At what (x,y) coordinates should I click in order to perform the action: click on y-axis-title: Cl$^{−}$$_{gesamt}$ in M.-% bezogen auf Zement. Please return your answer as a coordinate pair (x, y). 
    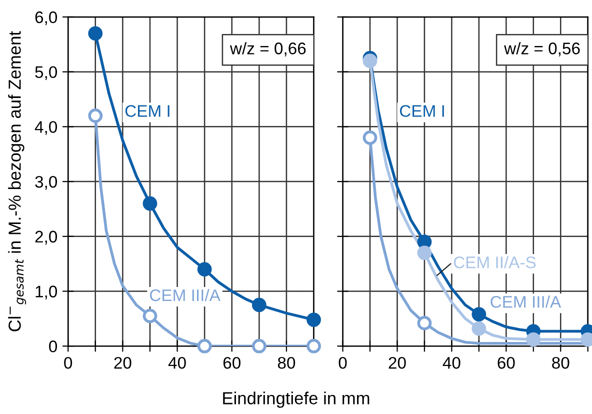
    Looking at the image, I should click on (17, 181).